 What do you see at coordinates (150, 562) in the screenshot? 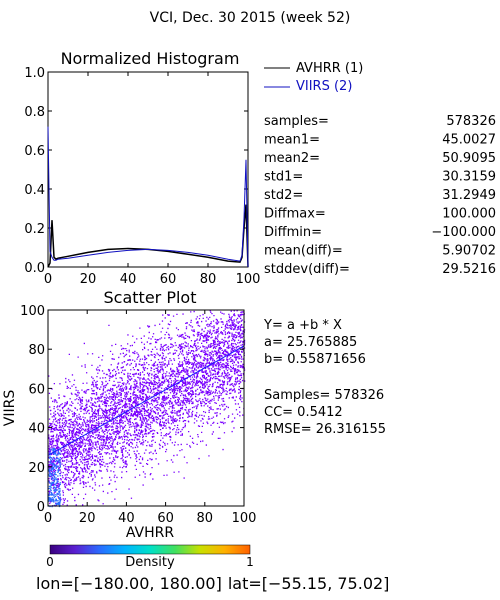
I see `colorbar-title: Density` at bounding box center [150, 562].